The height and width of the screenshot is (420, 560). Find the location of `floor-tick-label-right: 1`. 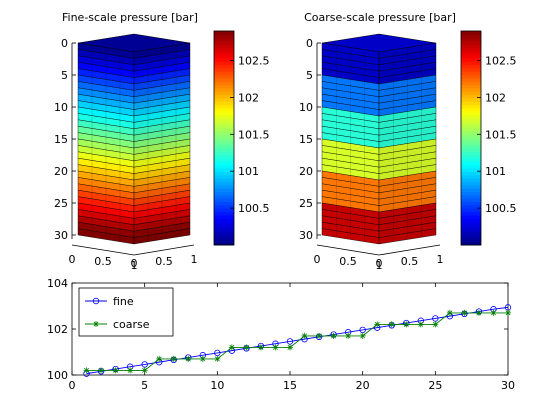

floor-tick-label-right: 1 is located at coordinates (440, 259).